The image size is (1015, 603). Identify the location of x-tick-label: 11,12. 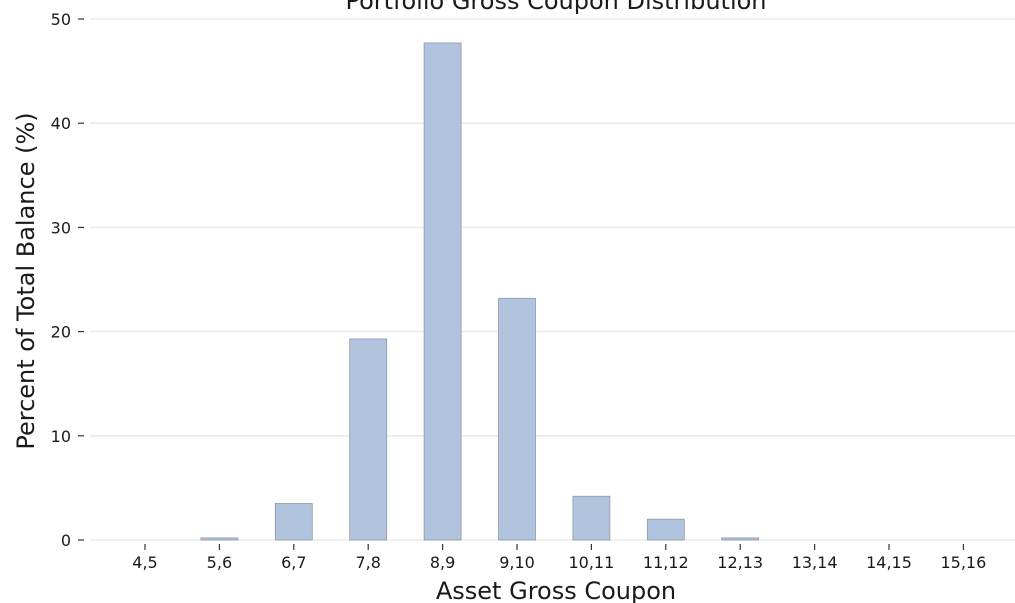
(666, 562).